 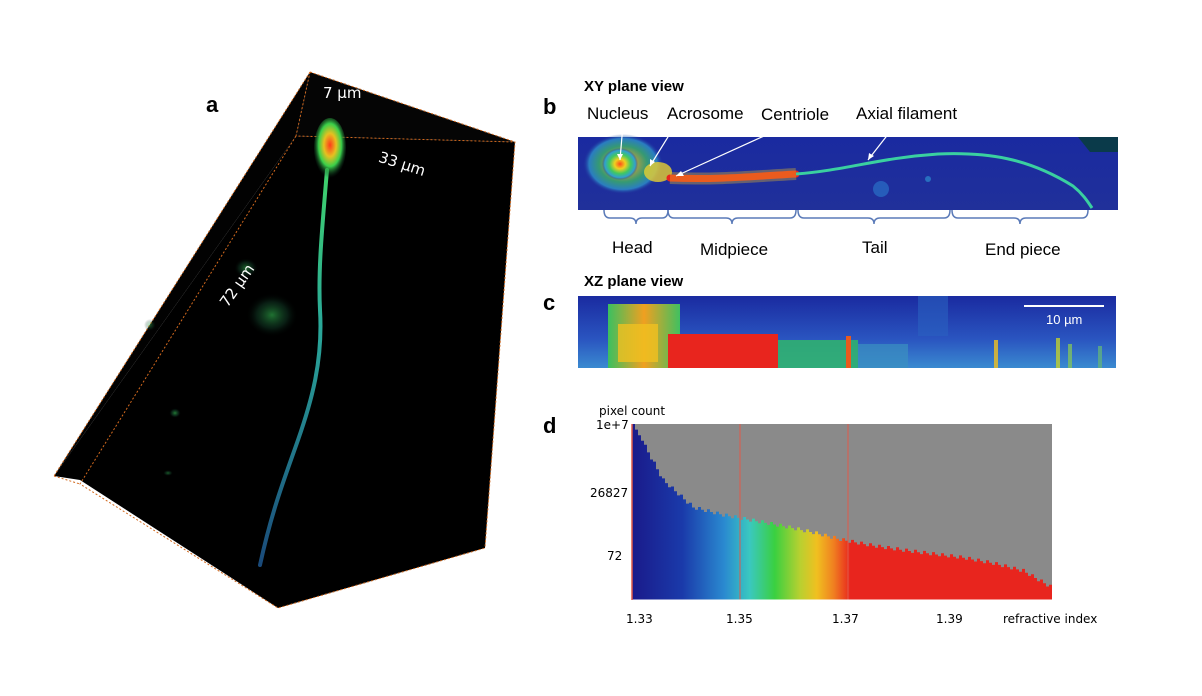 What do you see at coordinates (875, 247) in the screenshot?
I see `label-tail: Tail` at bounding box center [875, 247].